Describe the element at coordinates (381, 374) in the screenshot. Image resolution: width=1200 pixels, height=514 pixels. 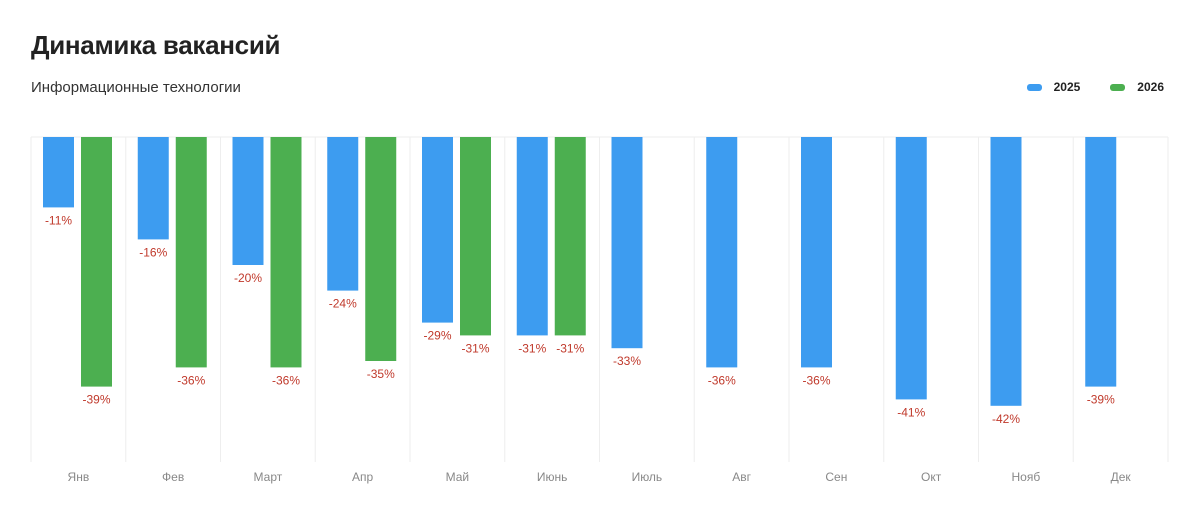
I see `data-label-2026-4: -35%` at that location.